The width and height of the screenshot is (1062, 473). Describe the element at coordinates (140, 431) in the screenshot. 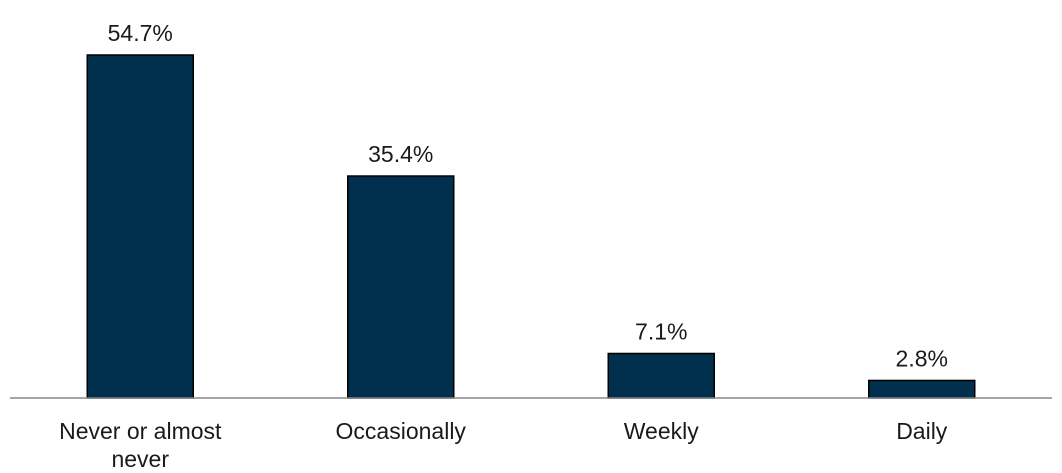

I see `category-label-line: Never or almost` at that location.